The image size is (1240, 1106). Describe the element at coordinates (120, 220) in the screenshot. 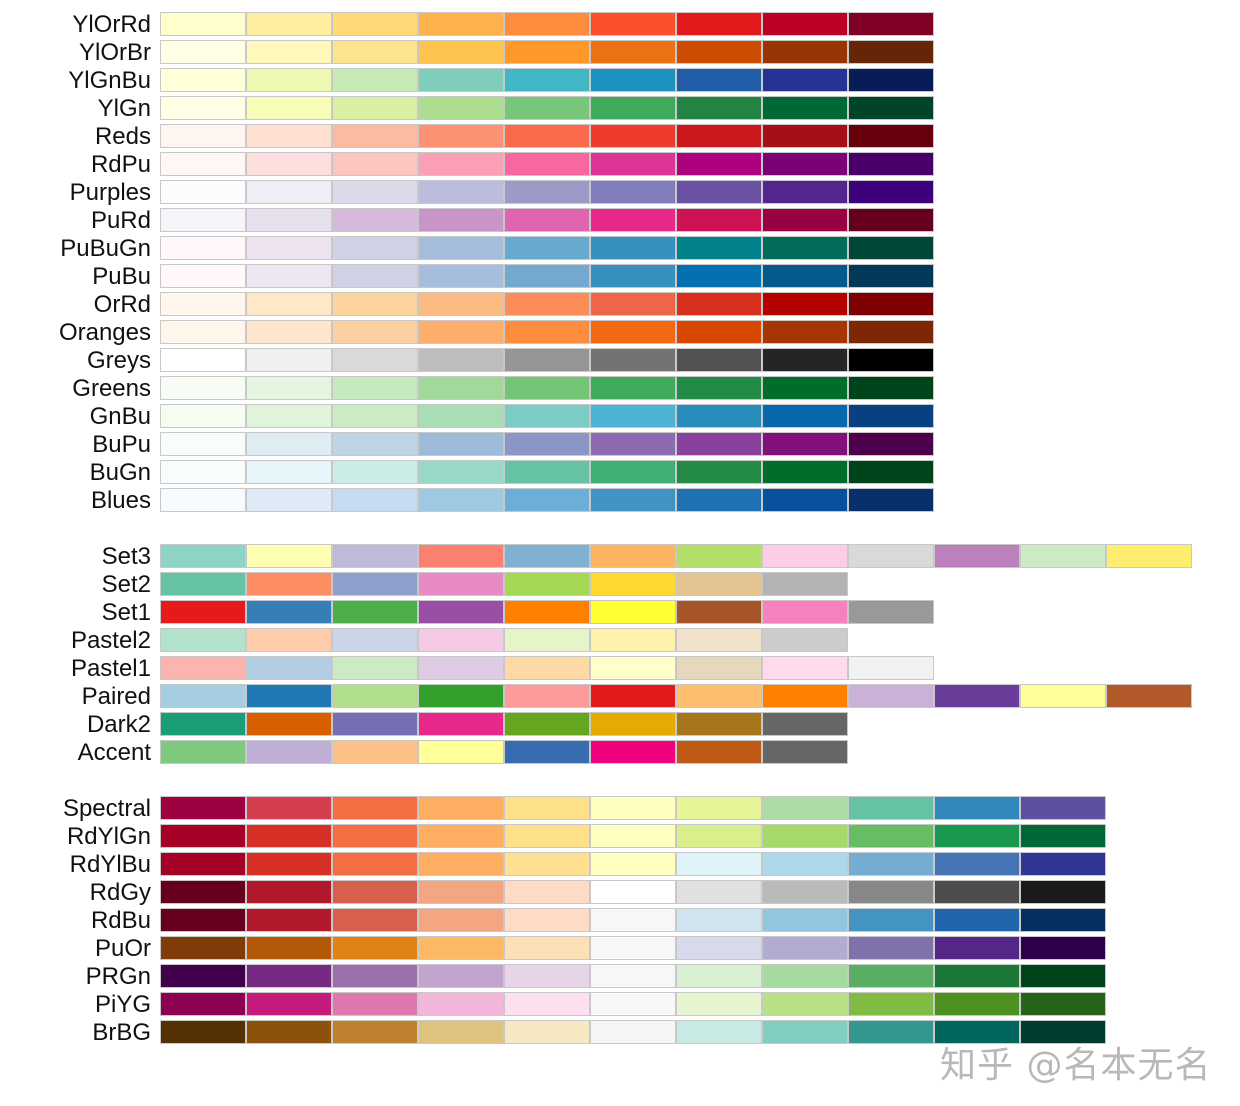

I see `palette-label: PuRd` at that location.